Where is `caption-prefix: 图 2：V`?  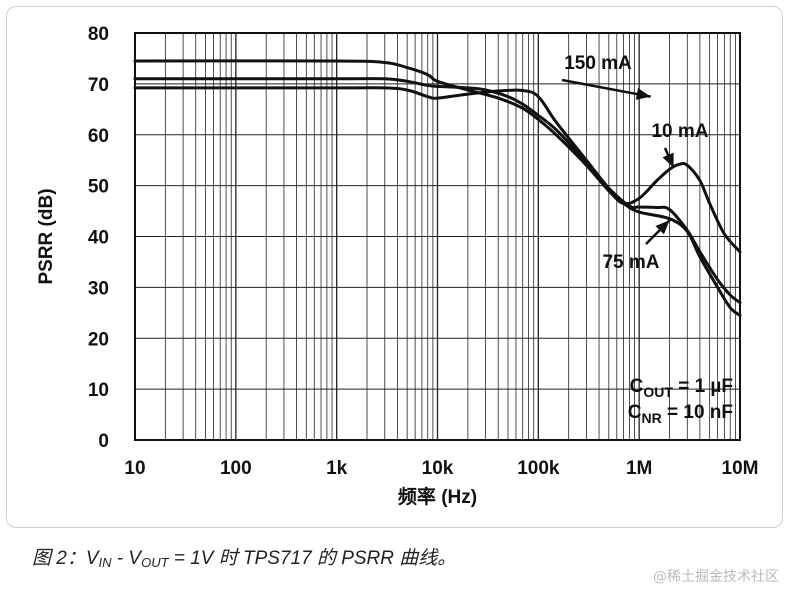
caption-prefix: 图 2：V is located at coordinates (65, 558).